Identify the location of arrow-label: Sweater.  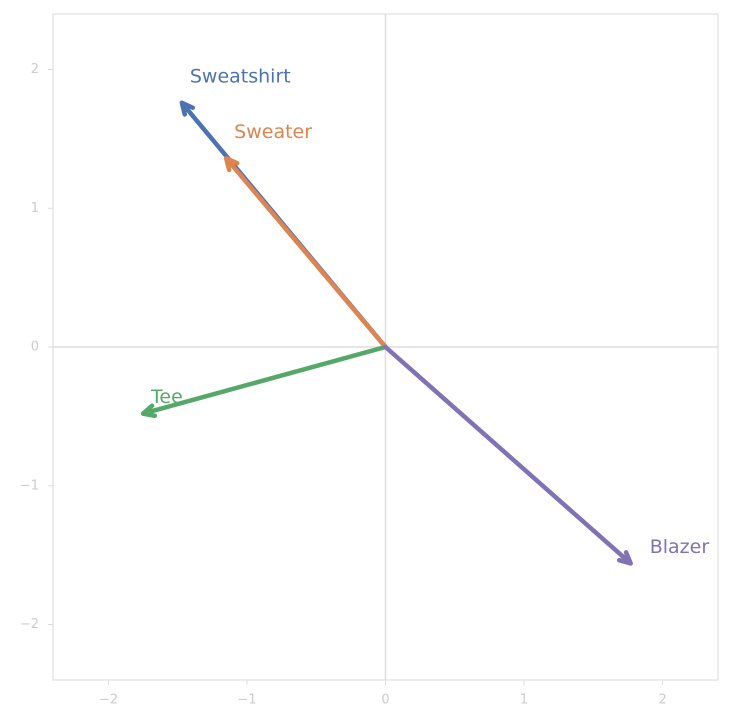
(273, 132).